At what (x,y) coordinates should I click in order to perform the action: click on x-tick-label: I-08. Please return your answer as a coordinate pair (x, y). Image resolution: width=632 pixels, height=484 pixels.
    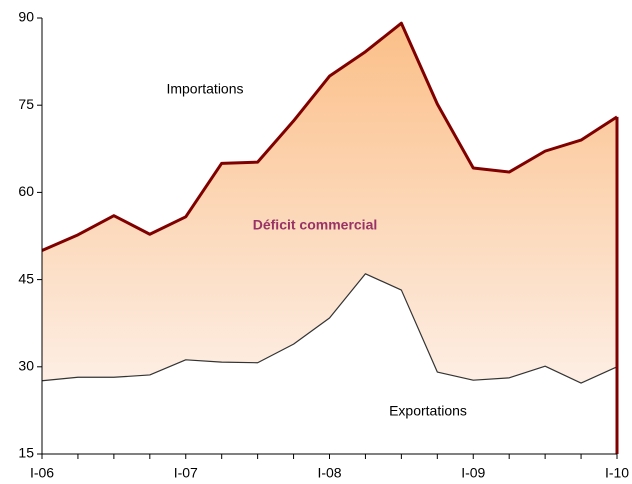
    Looking at the image, I should click on (329, 473).